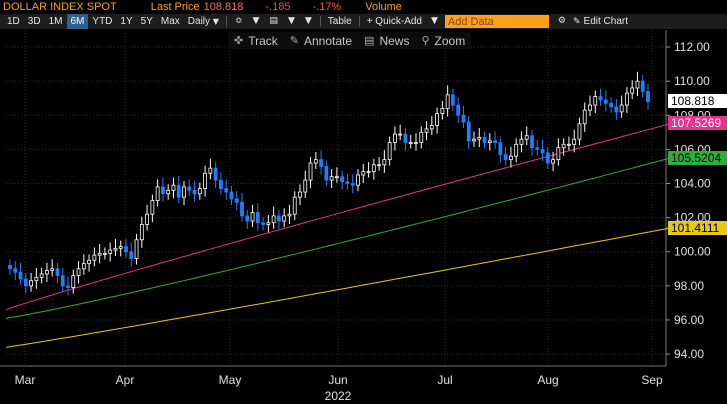 The height and width of the screenshot is (404, 727). I want to click on y-tick-label: 98.00, so click(689, 286).